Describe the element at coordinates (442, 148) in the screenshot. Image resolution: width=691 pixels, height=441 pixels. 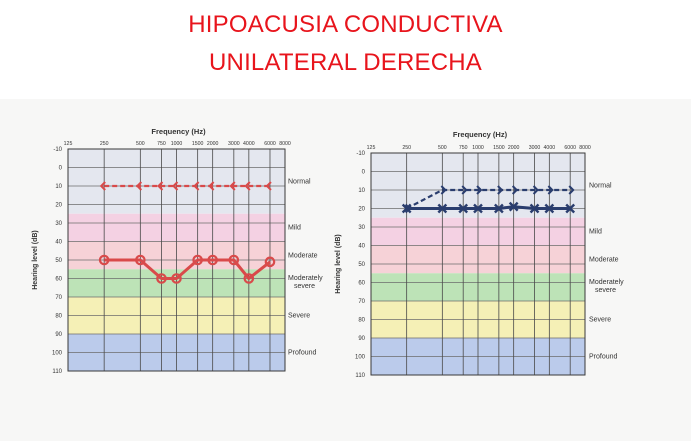
I see `x-tick-label: 500` at that location.